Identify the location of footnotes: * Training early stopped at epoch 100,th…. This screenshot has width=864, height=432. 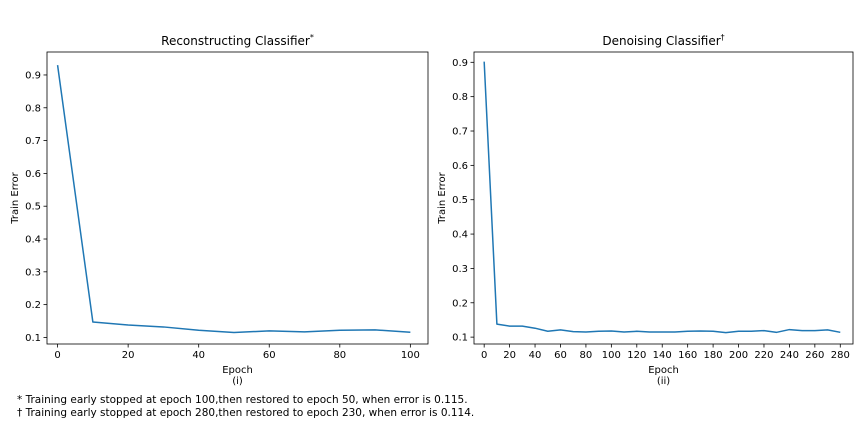
(245, 407).